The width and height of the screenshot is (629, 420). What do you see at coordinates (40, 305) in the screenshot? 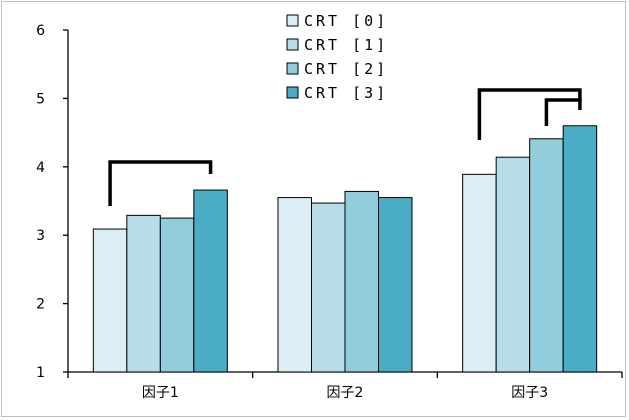
I see `y-tick-label: 2` at bounding box center [40, 305].